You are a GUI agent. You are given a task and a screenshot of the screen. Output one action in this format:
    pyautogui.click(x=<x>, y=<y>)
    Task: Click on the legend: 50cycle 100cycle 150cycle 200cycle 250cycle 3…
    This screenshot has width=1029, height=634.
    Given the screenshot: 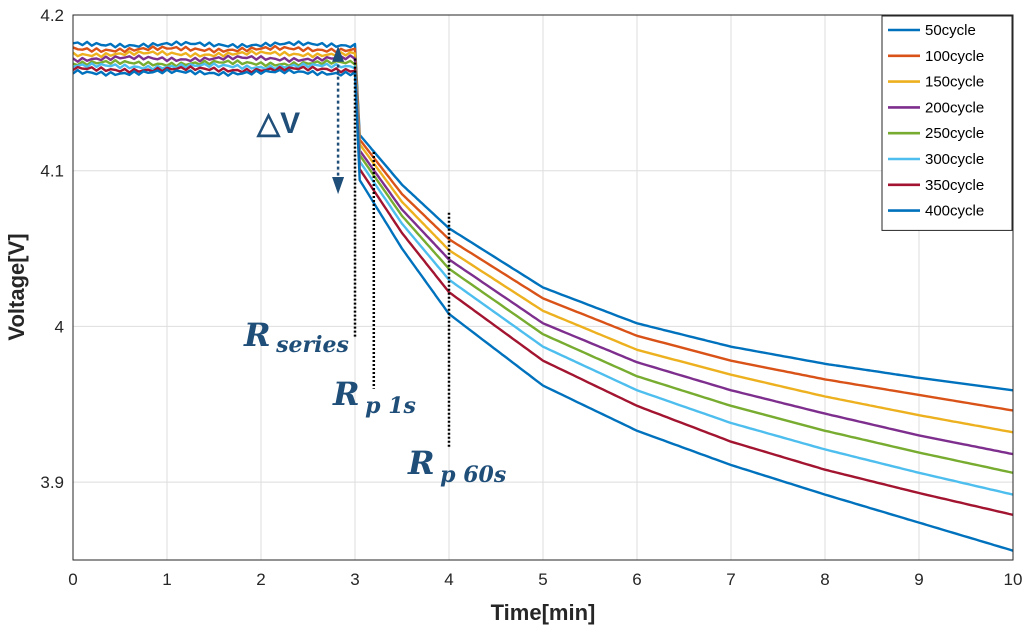 What is the action you would take?
    pyautogui.click(x=947, y=123)
    